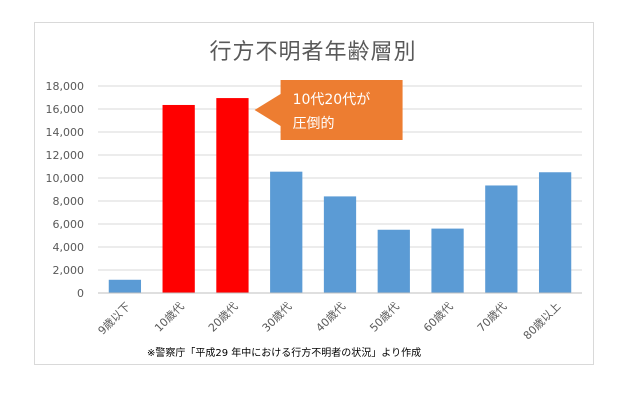 This screenshot has width=626, height=400. What do you see at coordinates (80, 293) in the screenshot?
I see `y-tick-label: 0` at bounding box center [80, 293].